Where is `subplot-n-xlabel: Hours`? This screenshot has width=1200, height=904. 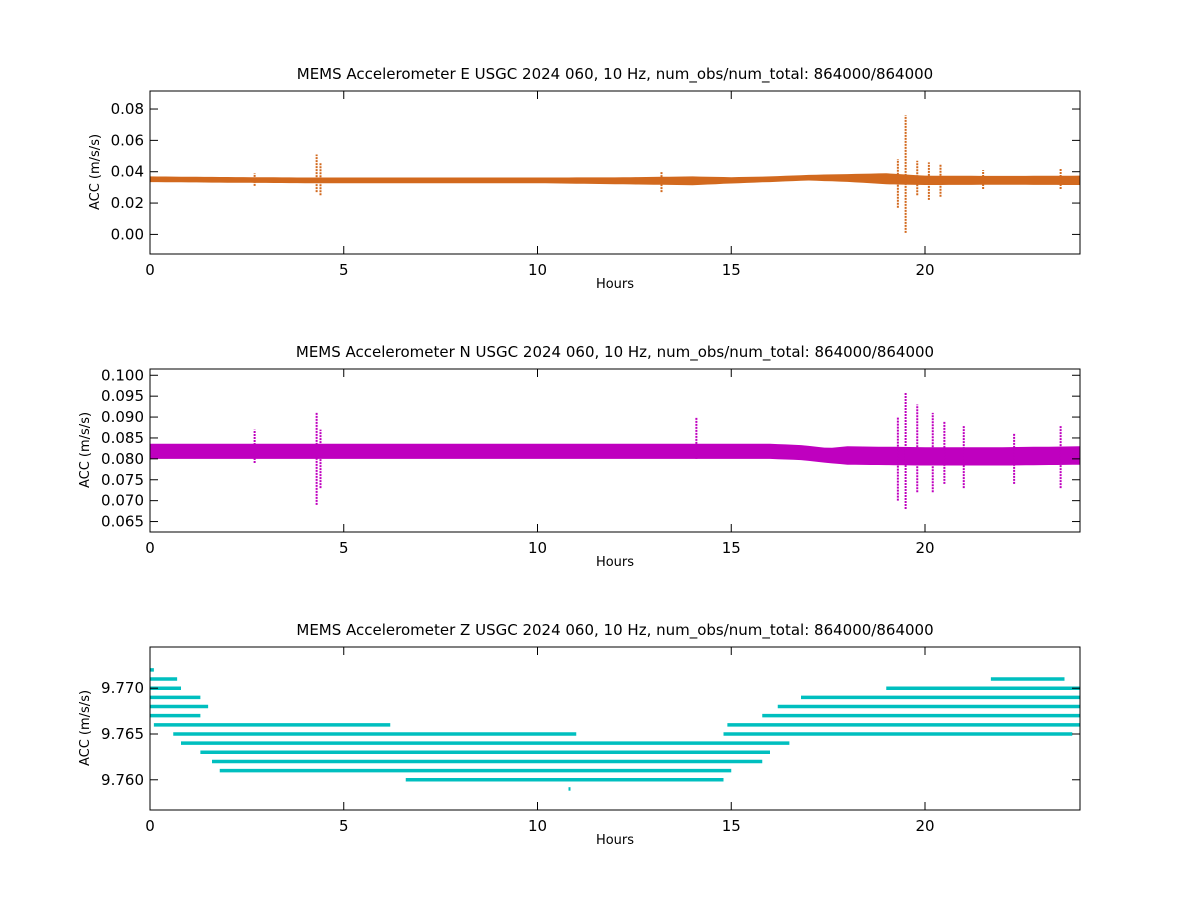
subplot-n-xlabel: Hours is located at coordinates (615, 562).